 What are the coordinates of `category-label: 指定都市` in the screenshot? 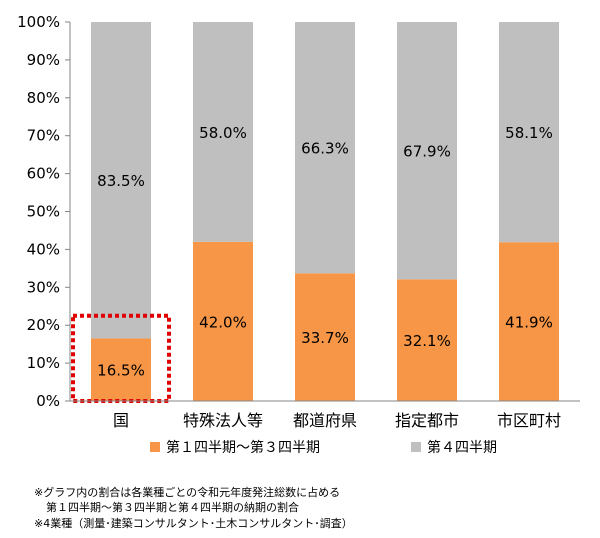 It's located at (427, 420).